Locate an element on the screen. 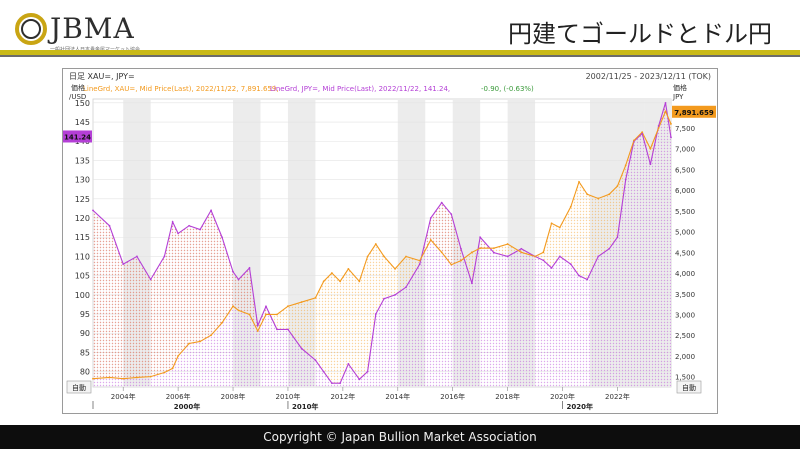 This screenshot has width=800, height=449. left-tick-label: 125 is located at coordinates (82, 199).